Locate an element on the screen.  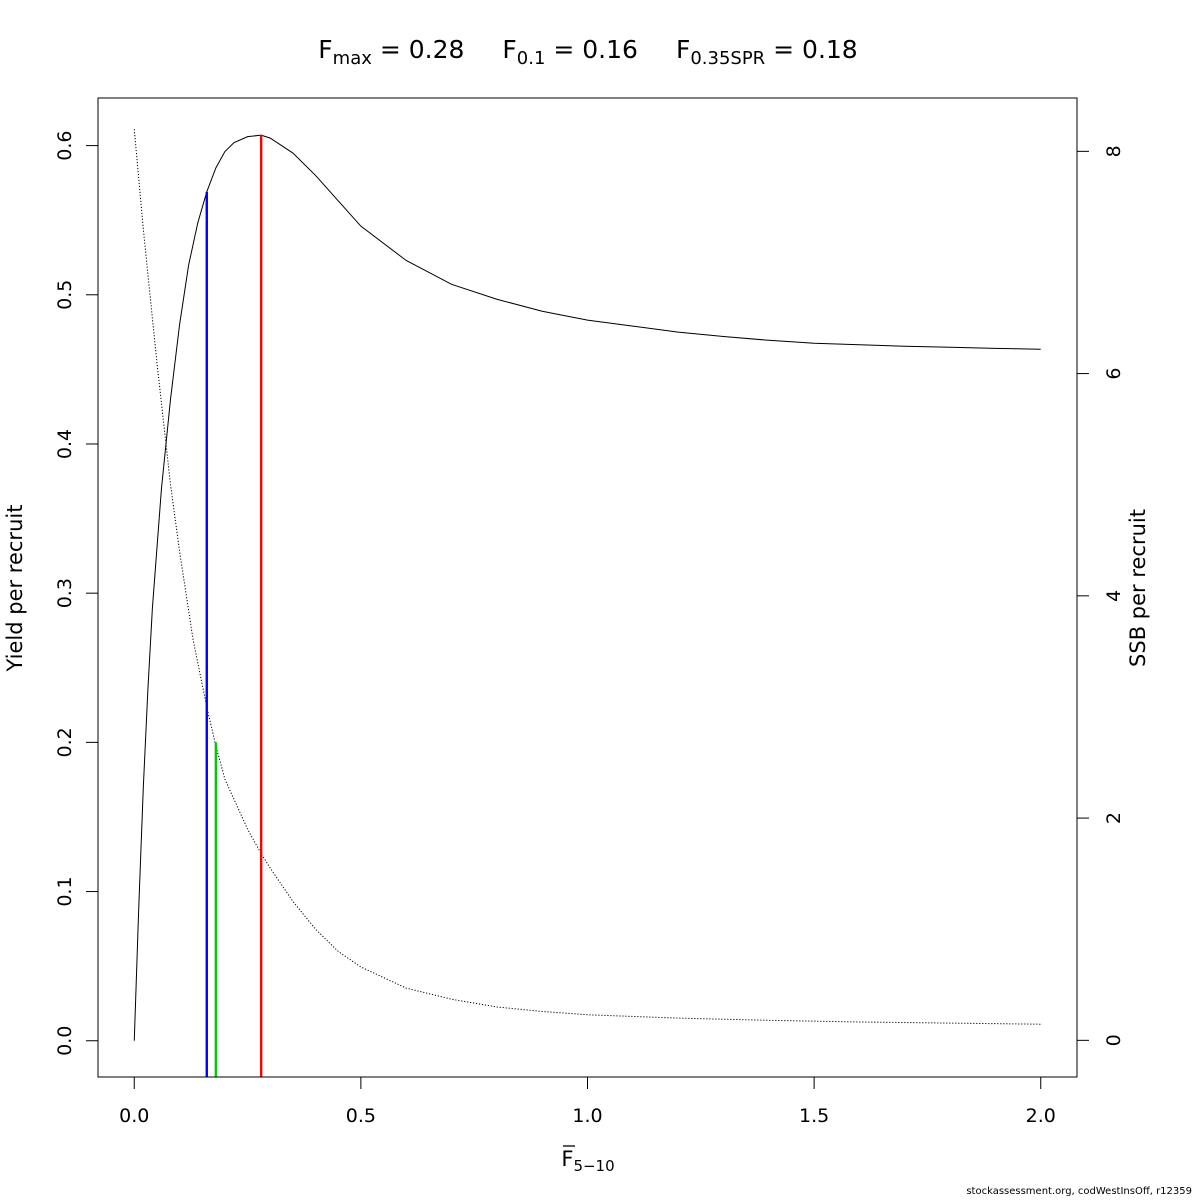
y-tick-label: 0.3 is located at coordinates (65, 593).